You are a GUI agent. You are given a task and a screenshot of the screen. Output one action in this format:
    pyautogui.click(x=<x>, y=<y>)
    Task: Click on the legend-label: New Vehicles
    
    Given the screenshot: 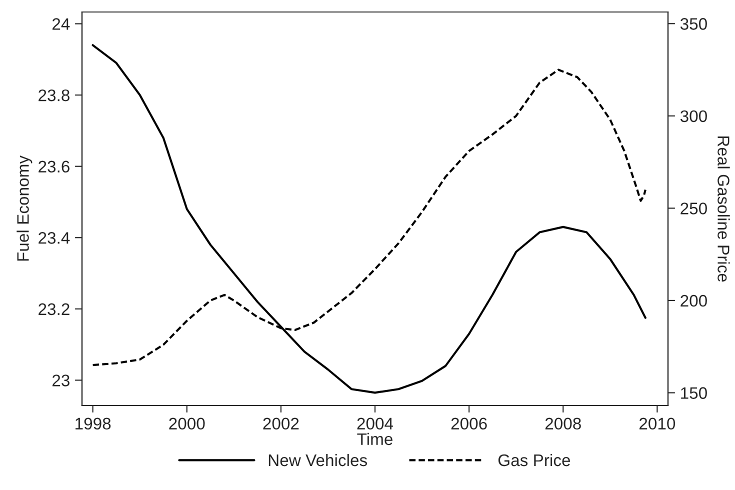 What is the action you would take?
    pyautogui.click(x=318, y=460)
    